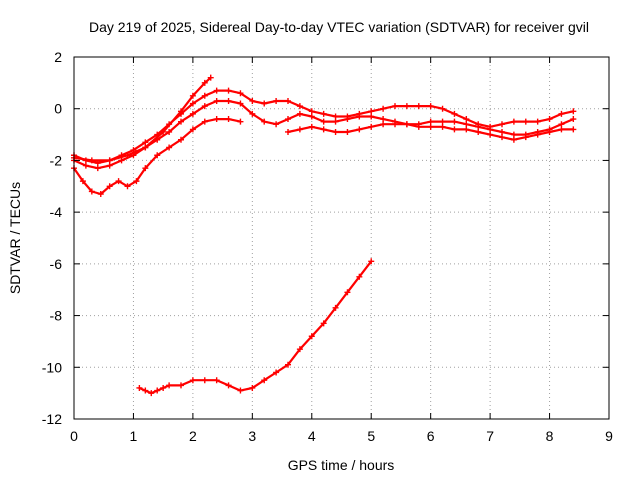 Image resolution: width=640 pixels, height=480 pixels. Describe the element at coordinates (371, 436) in the screenshot. I see `x-tick-label: 5` at that location.